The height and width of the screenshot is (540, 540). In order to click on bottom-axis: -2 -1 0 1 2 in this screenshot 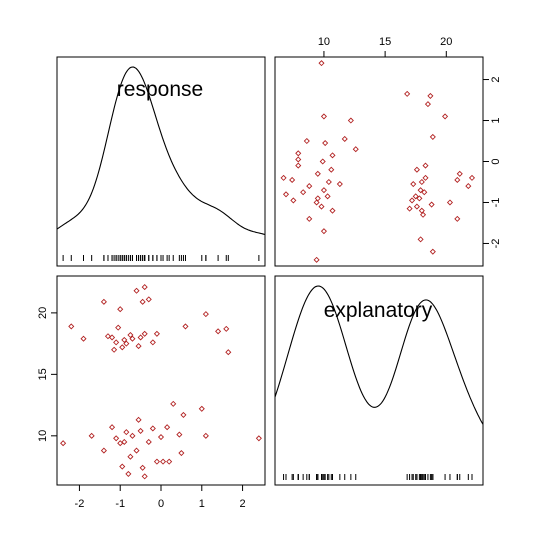, I will do `click(160, 497)`.